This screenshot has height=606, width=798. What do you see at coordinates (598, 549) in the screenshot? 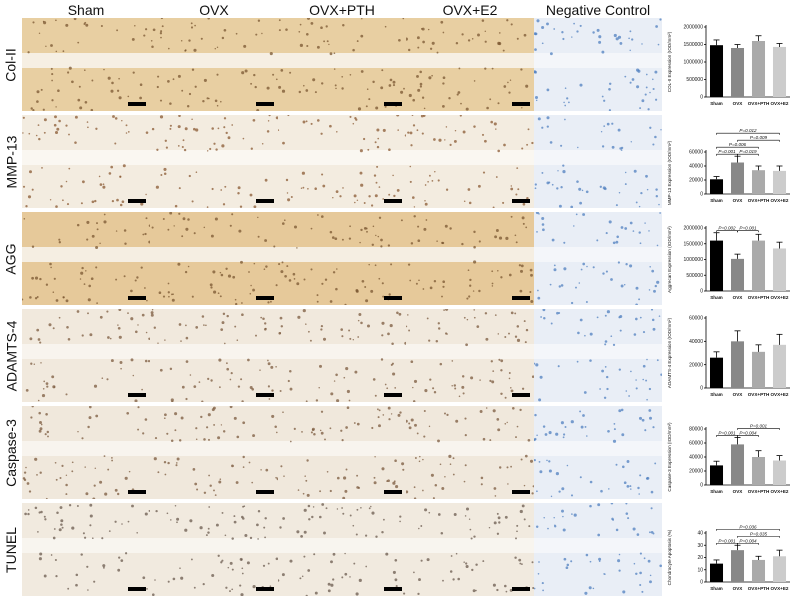
I see `micrograph-tunel-negative-control` at bounding box center [598, 549].